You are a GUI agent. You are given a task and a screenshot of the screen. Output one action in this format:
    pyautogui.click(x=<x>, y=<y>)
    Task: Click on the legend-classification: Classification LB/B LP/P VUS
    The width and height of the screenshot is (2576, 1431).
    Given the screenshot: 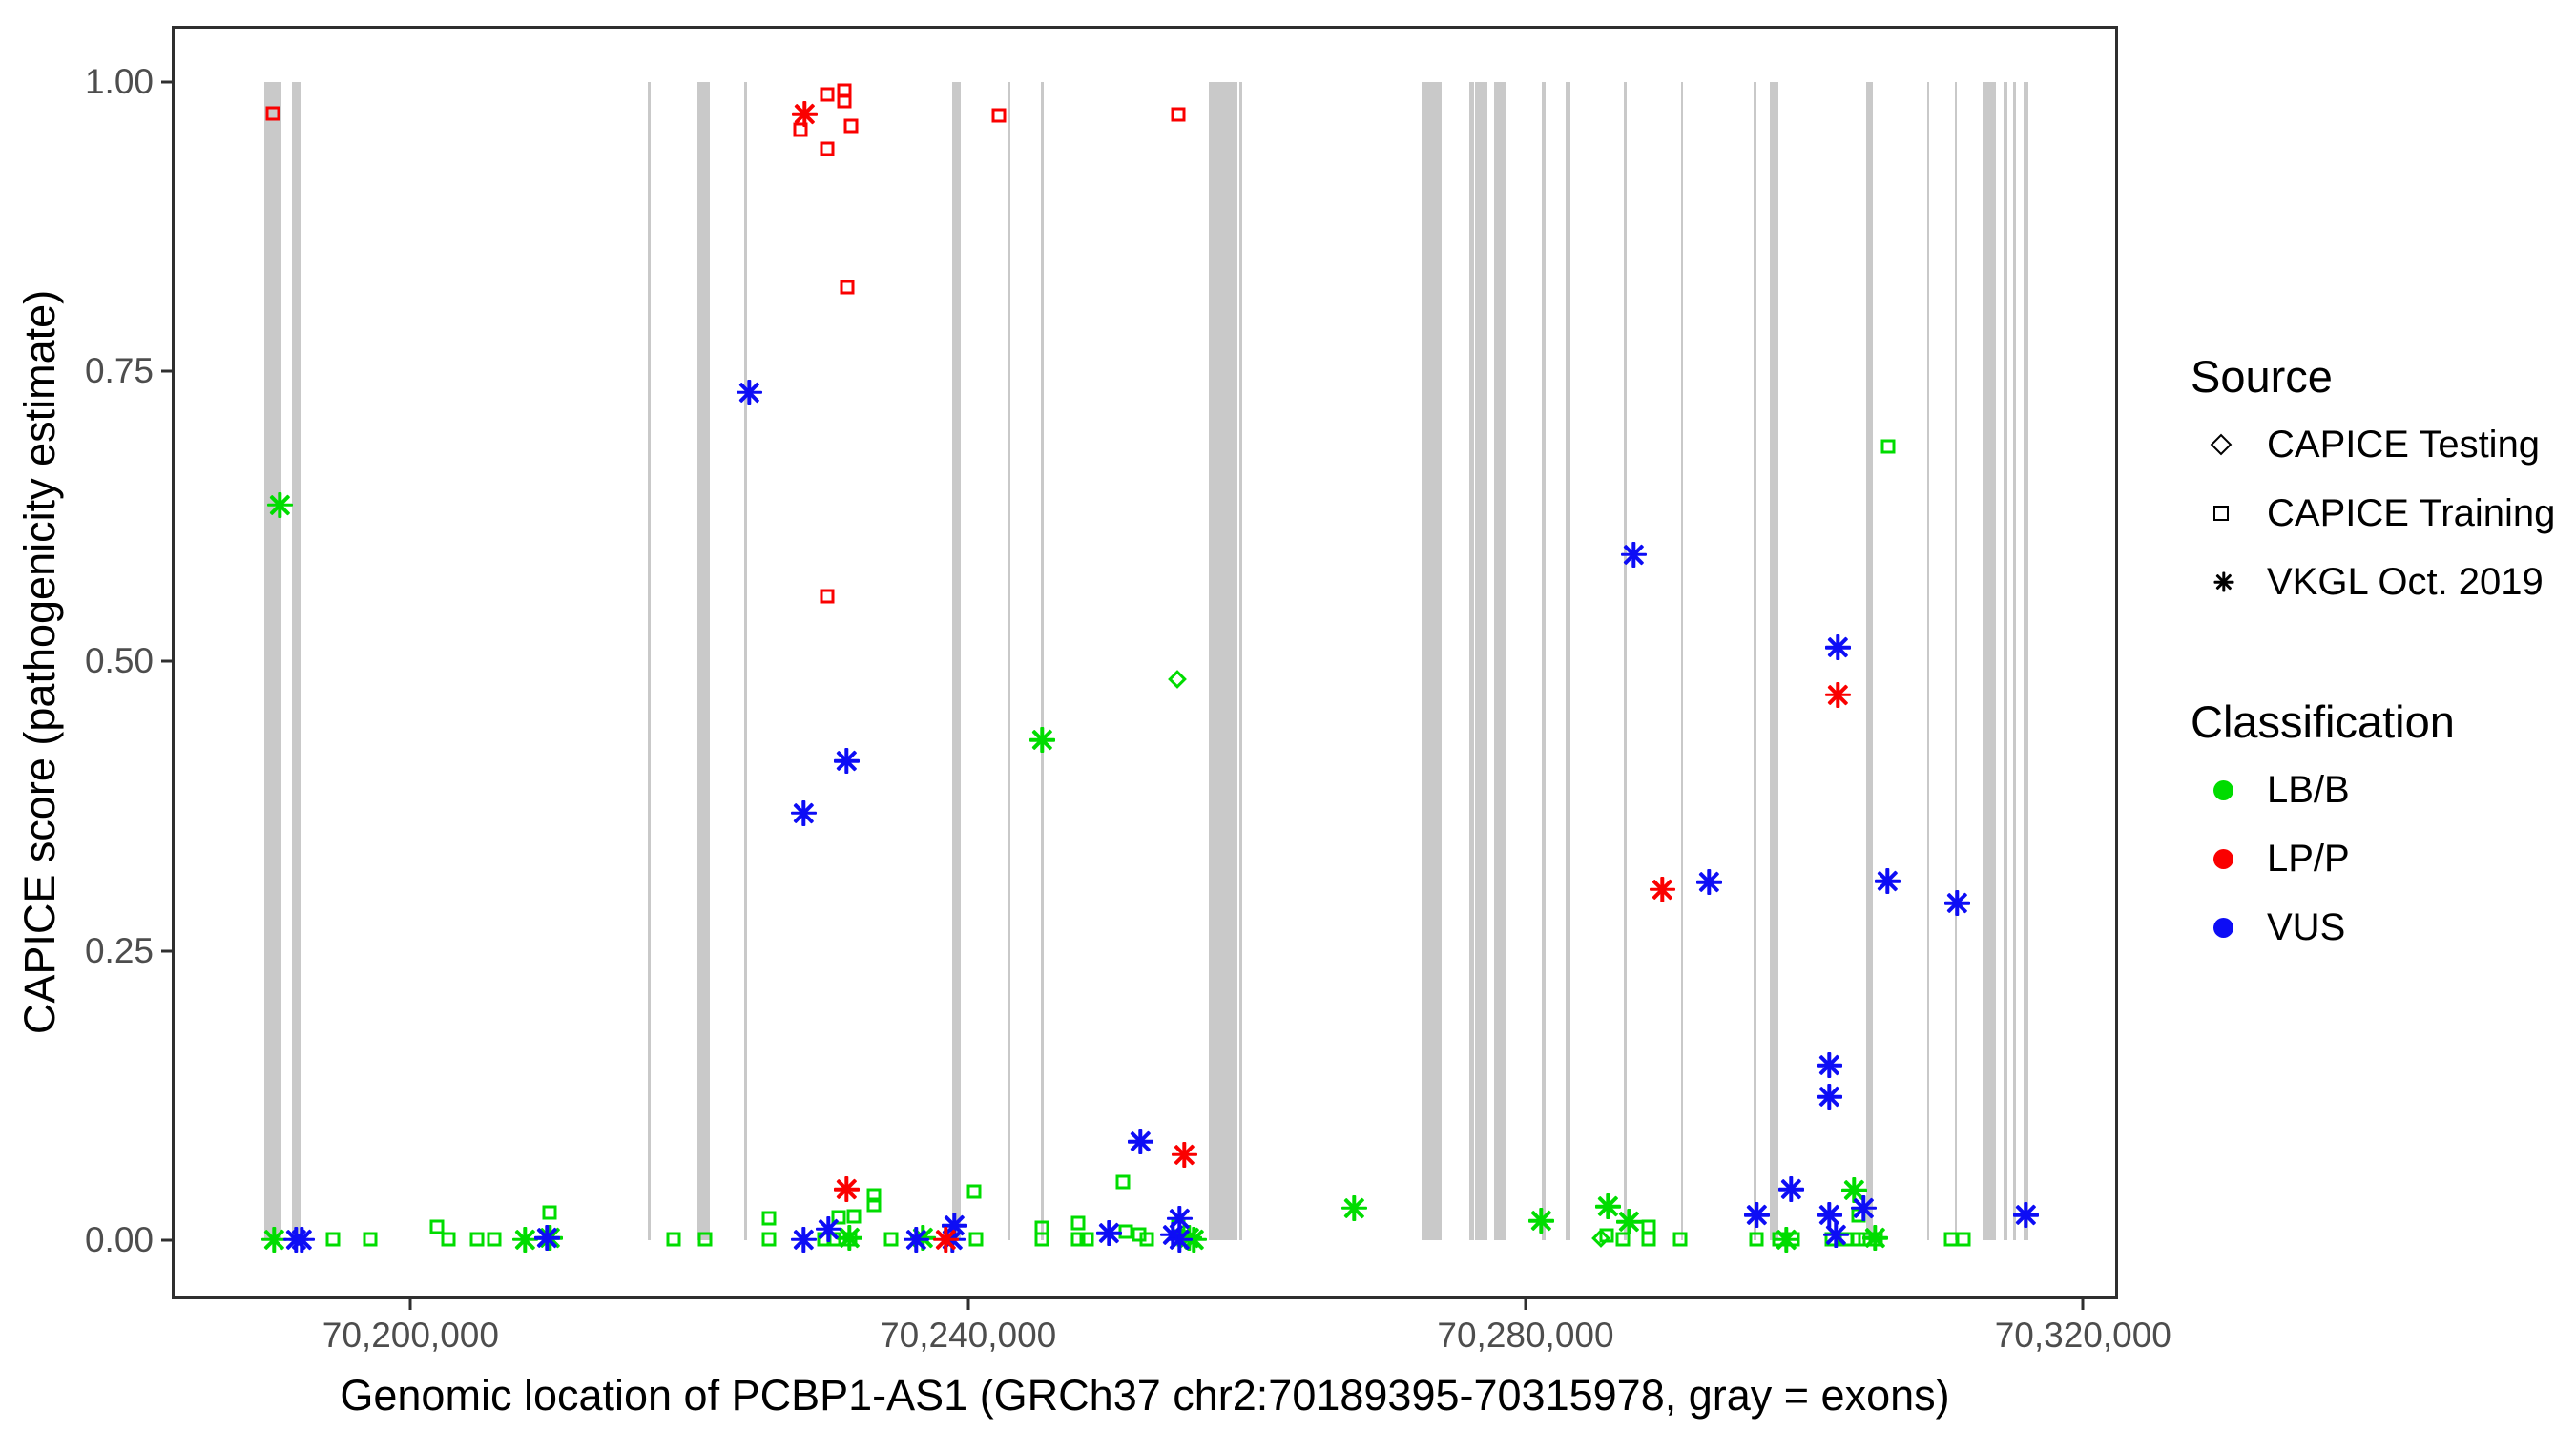 What is the action you would take?
    pyautogui.click(x=2383, y=830)
    